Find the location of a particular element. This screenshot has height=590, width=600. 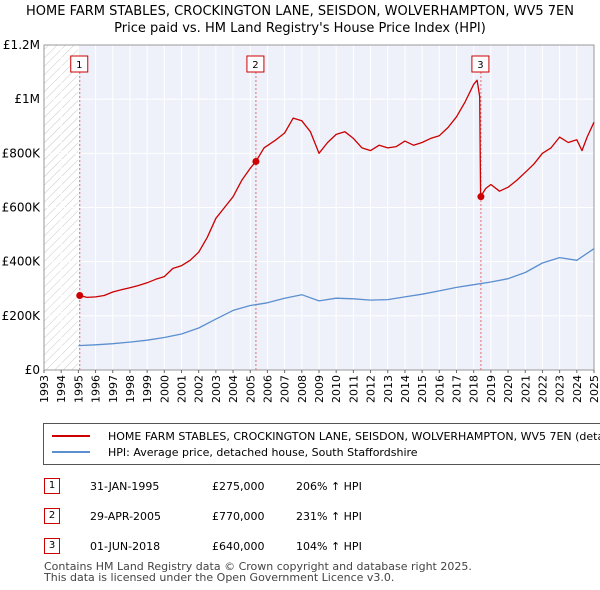

x-tick-label: 2016 is located at coordinates (439, 389).